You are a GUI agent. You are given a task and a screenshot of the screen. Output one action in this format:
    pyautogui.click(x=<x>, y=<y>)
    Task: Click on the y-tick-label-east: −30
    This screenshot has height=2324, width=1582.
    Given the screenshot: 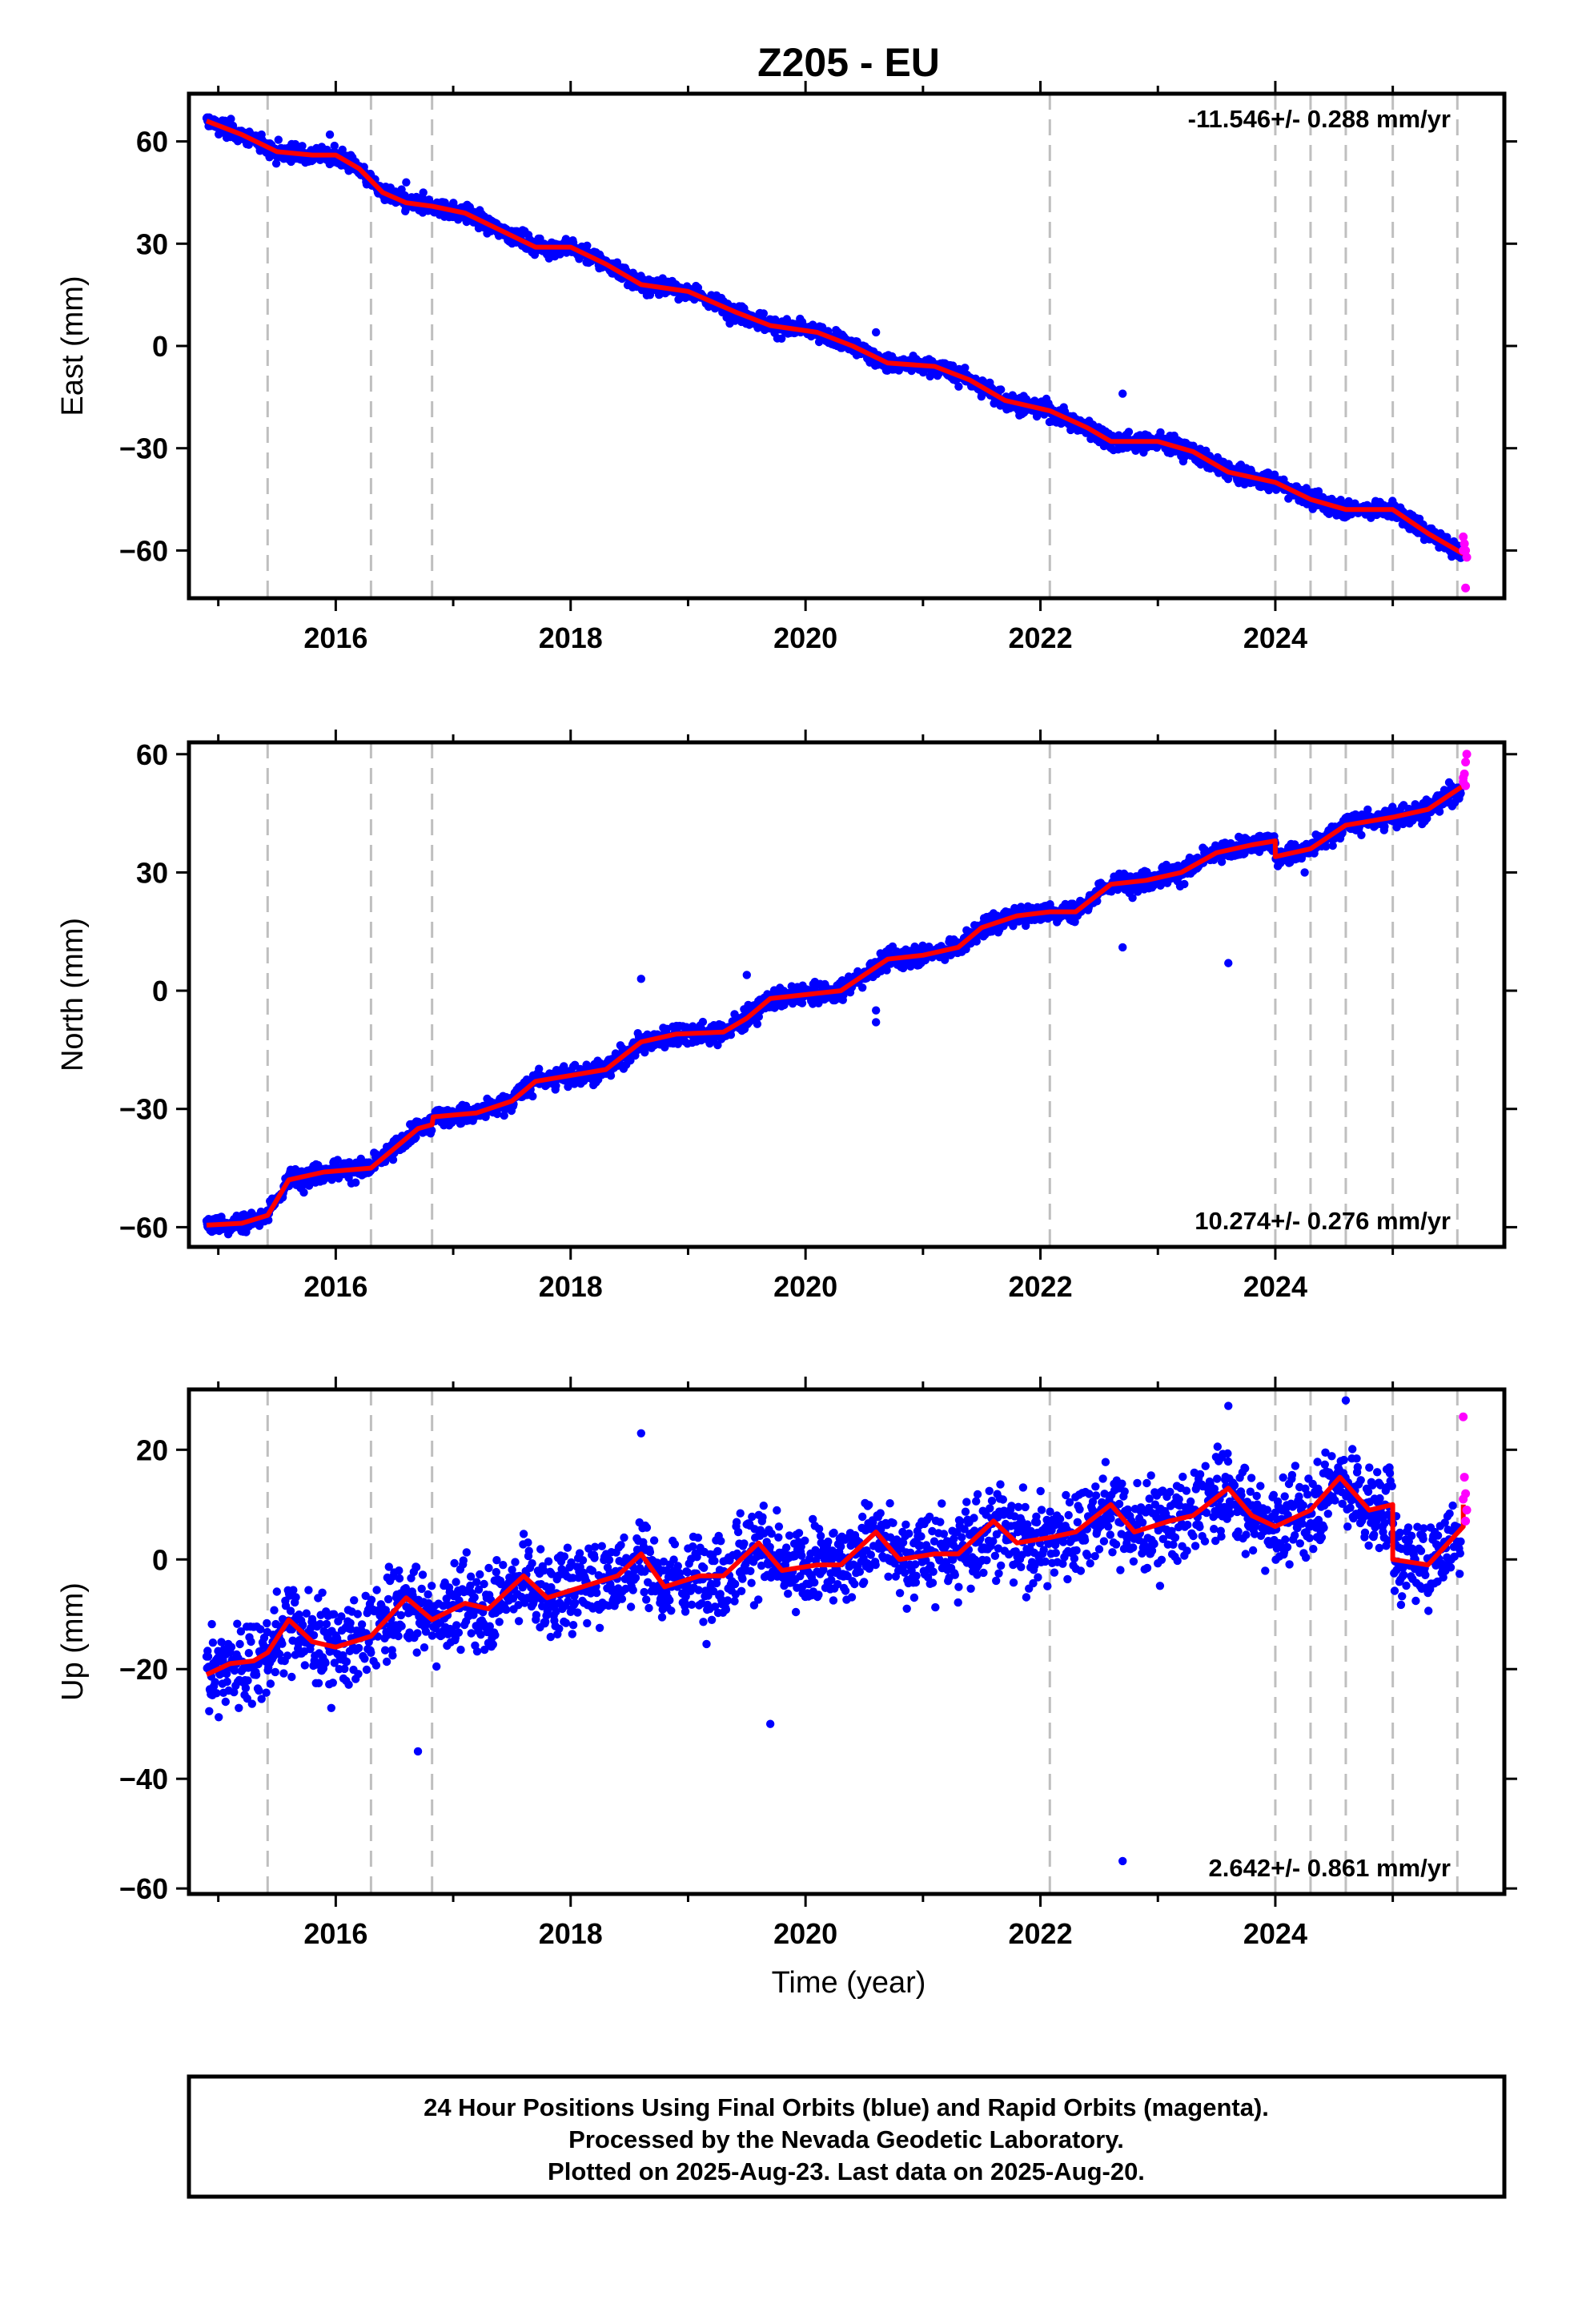 What is the action you would take?
    pyautogui.click(x=144, y=449)
    